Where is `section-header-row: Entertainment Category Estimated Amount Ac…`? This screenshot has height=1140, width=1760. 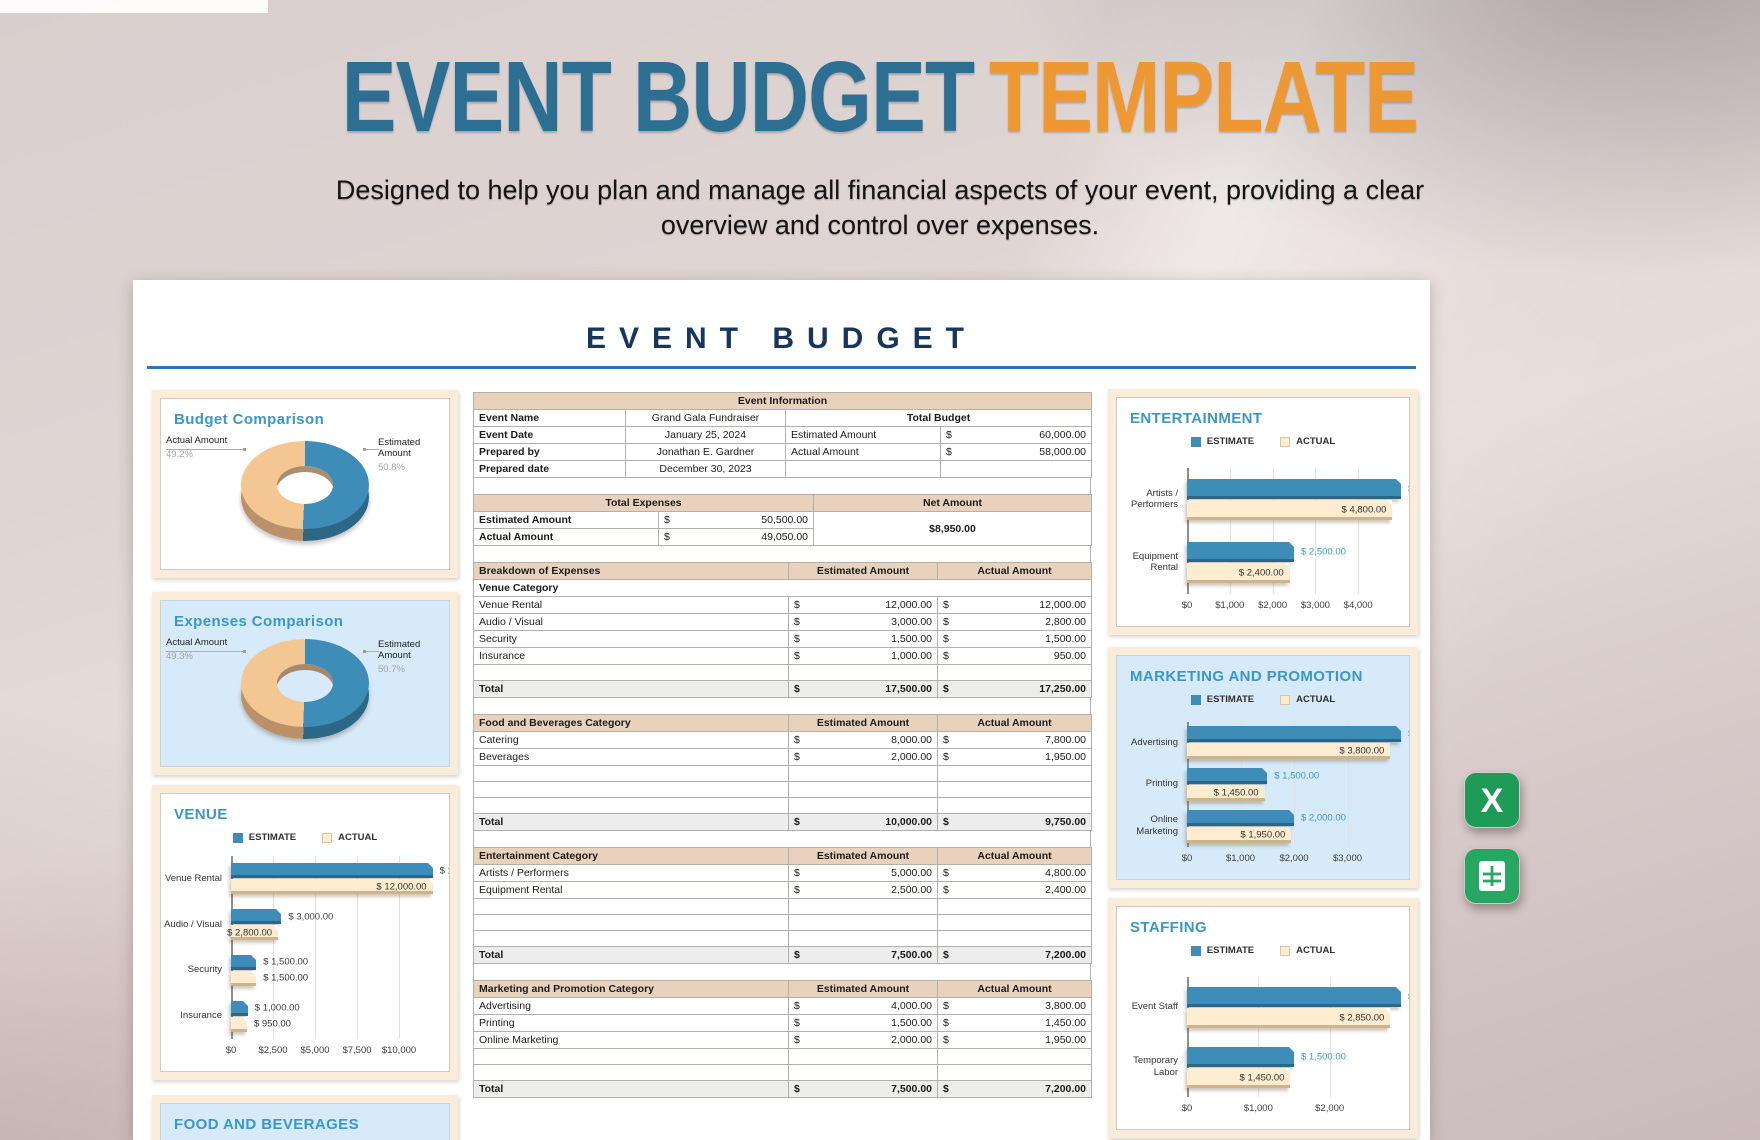
section-header-row: Entertainment Category Estimated Amount Ac… is located at coordinates (782, 856).